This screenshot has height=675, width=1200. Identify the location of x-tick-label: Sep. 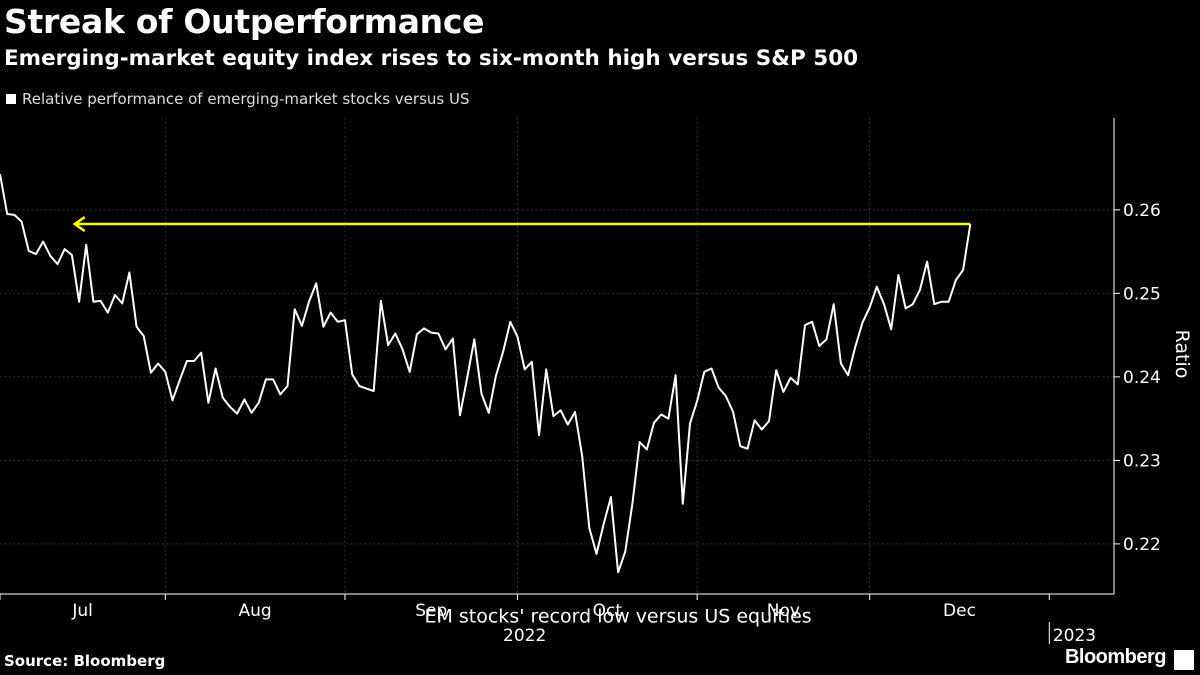
(431, 611).